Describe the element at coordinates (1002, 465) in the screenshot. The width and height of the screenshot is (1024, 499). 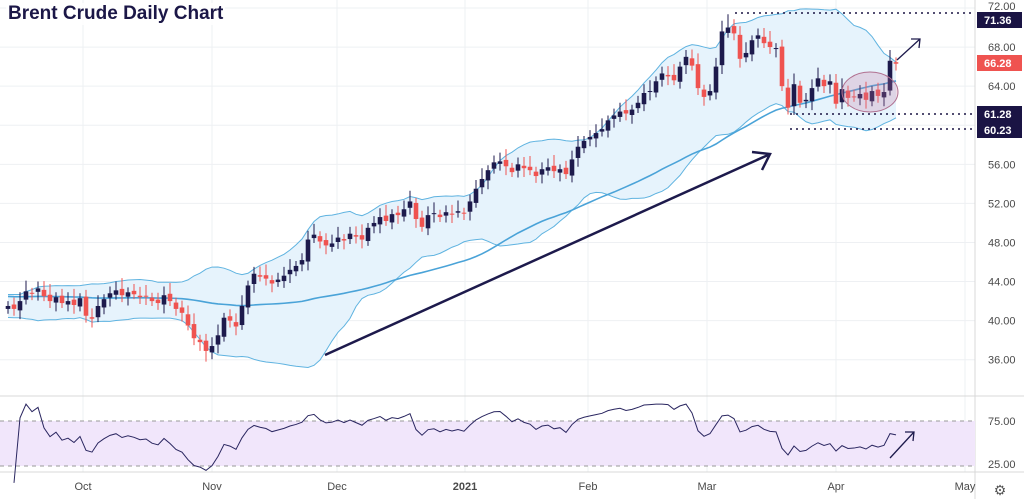
I see `rsi-tick-label: 25.00` at that location.